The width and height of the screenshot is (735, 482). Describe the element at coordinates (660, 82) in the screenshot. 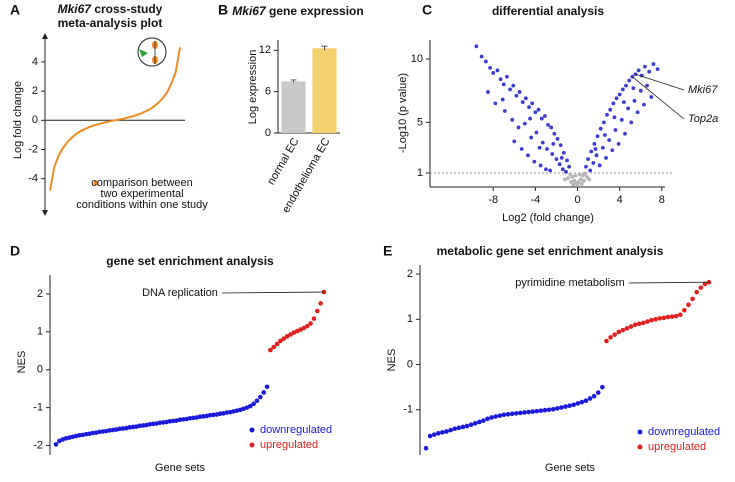

I see `annotation-line` at that location.